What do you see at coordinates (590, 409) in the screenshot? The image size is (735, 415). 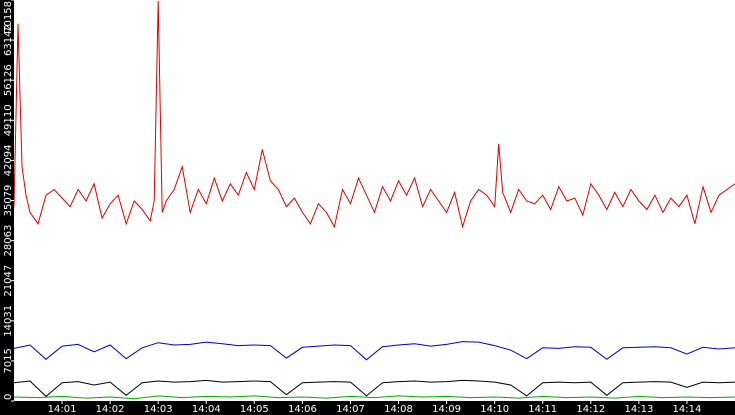 I see `x-tick-label: 14:12` at bounding box center [590, 409].